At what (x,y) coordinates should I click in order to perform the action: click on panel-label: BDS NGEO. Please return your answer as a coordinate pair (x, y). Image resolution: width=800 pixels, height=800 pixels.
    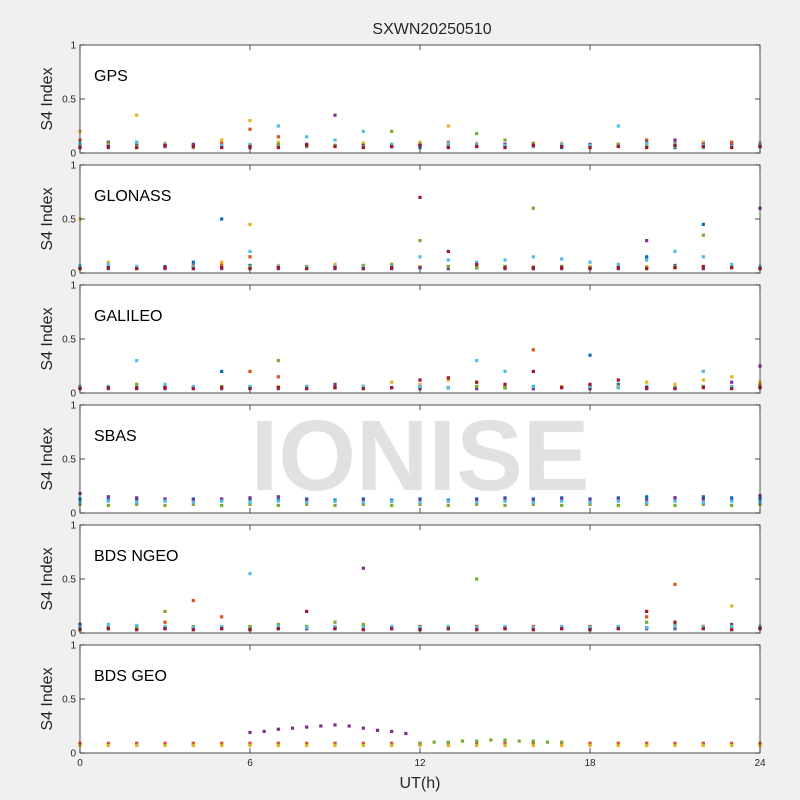
    Looking at the image, I should click on (136, 556).